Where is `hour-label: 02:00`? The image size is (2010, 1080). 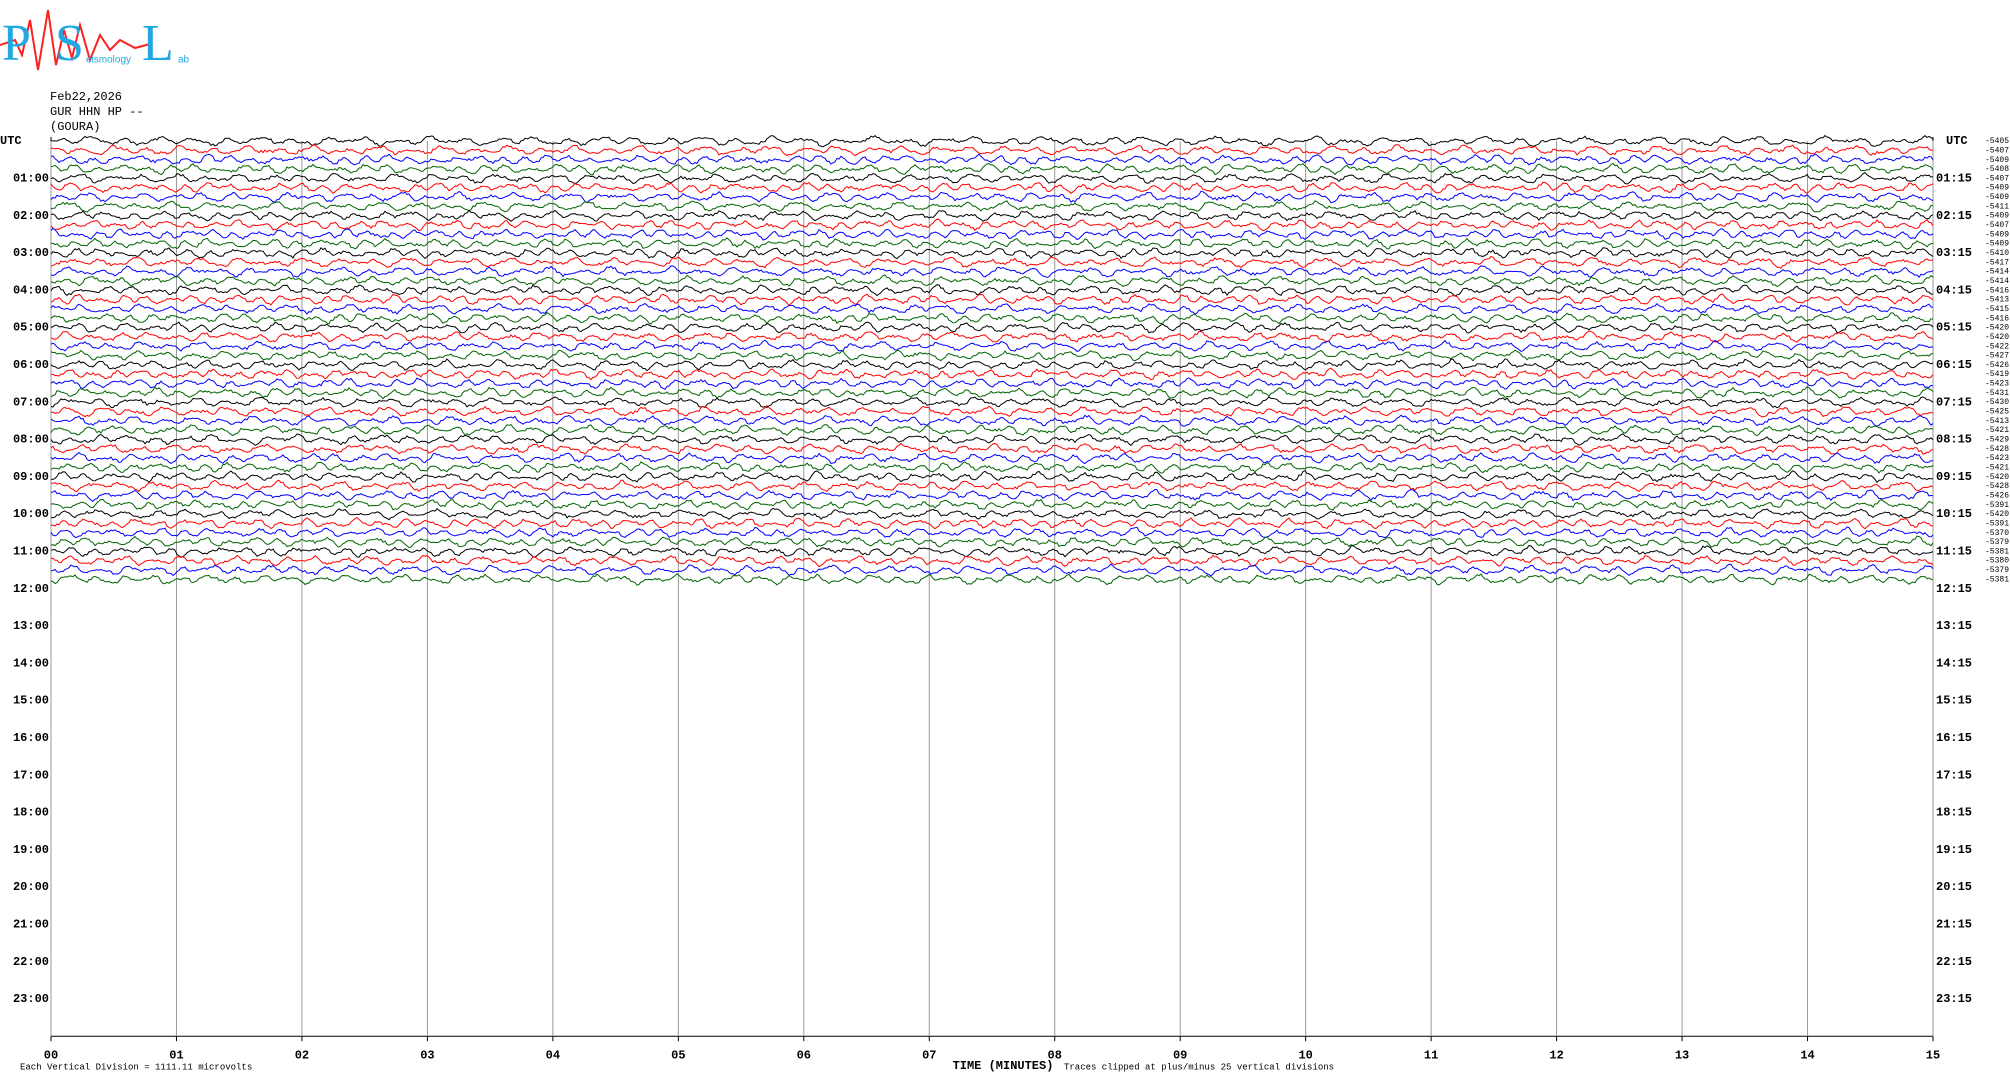 hour-label: 02:00 is located at coordinates (31, 216).